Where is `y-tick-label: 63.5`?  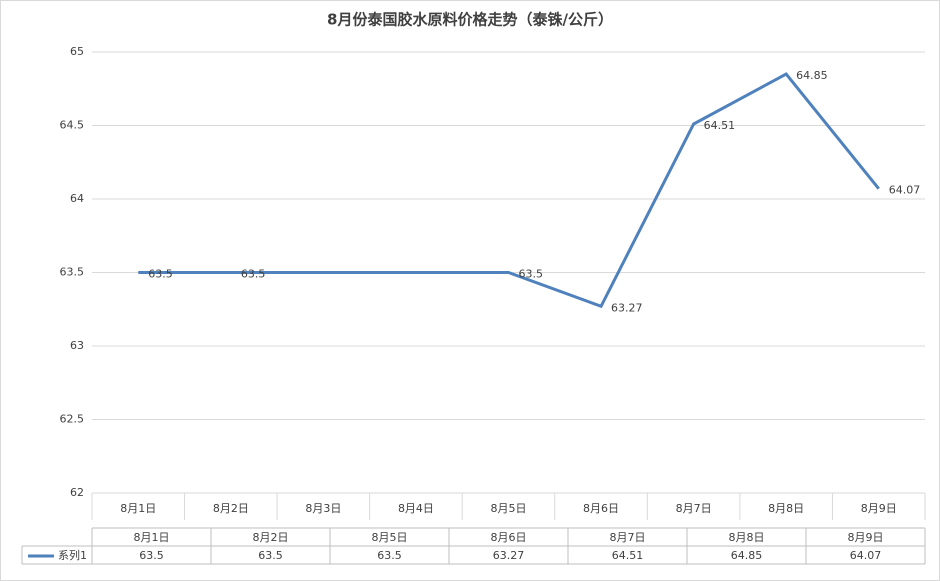 y-tick-label: 63.5 is located at coordinates (72, 272).